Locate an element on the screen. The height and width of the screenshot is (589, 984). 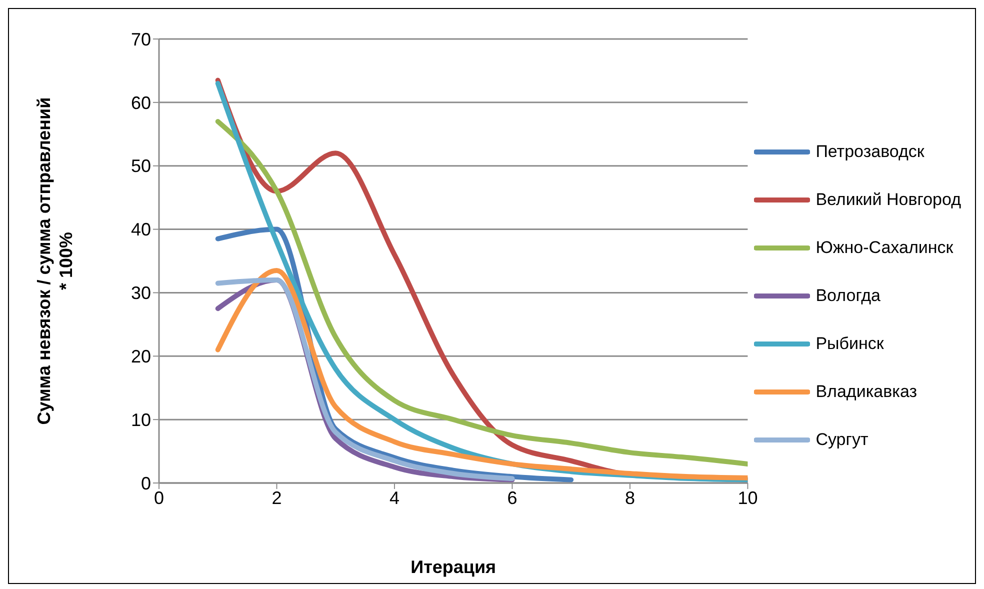
legend-label: Вологда is located at coordinates (848, 296).